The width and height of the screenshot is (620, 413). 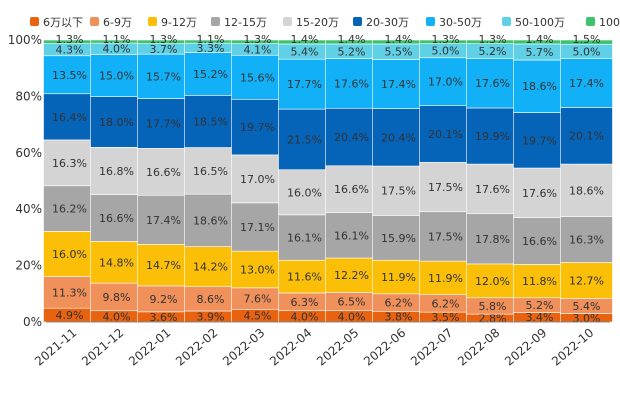 I want to click on x-tick-label: 2021-11, so click(x=55, y=347).